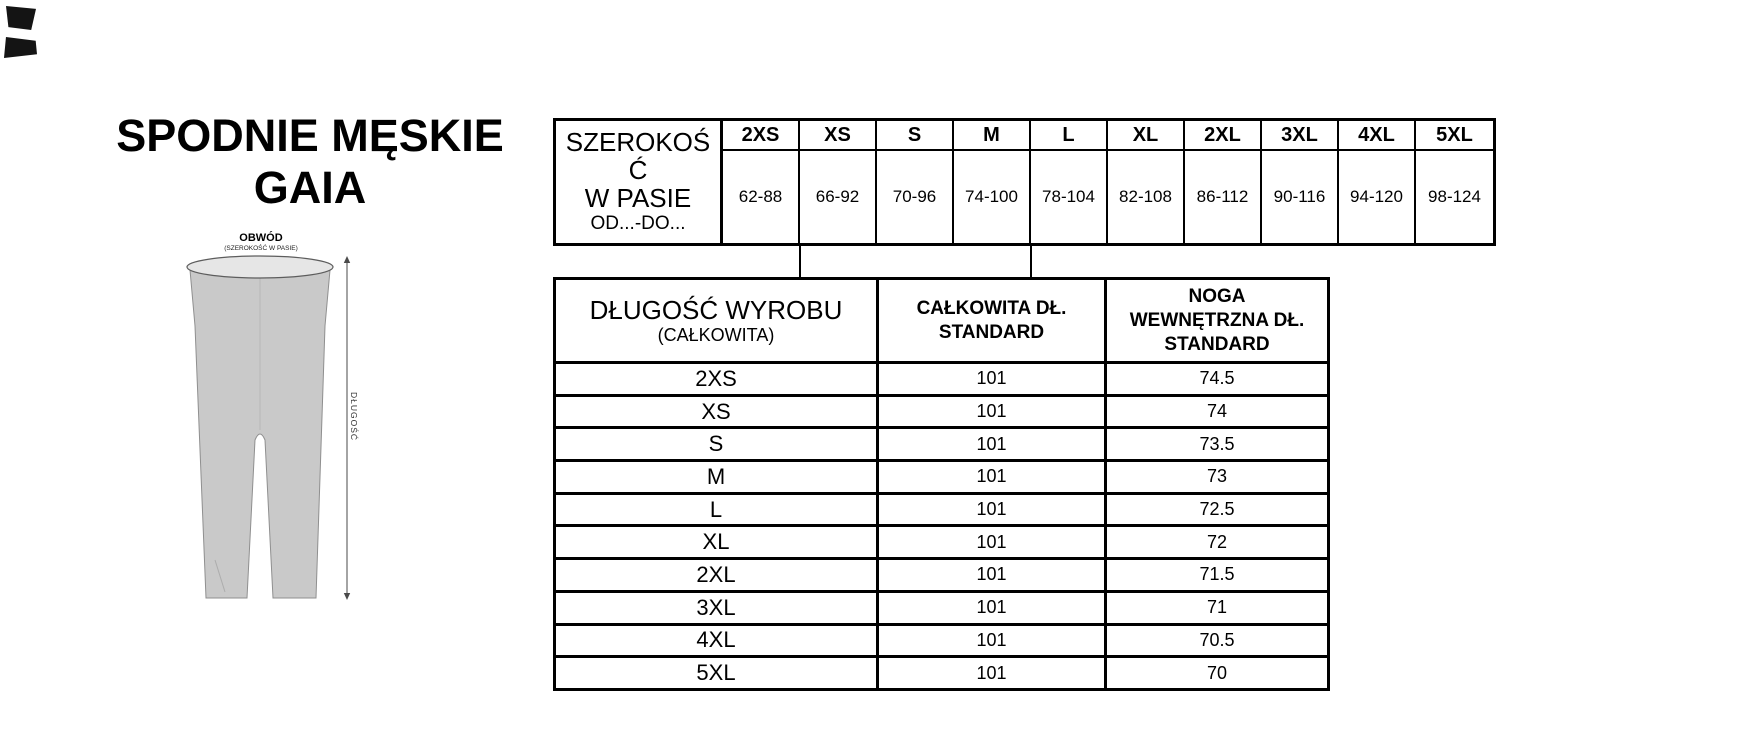 This screenshot has width=1750, height=745. Describe the element at coordinates (914, 196) in the screenshot. I see `waist-range: 70-96` at that location.